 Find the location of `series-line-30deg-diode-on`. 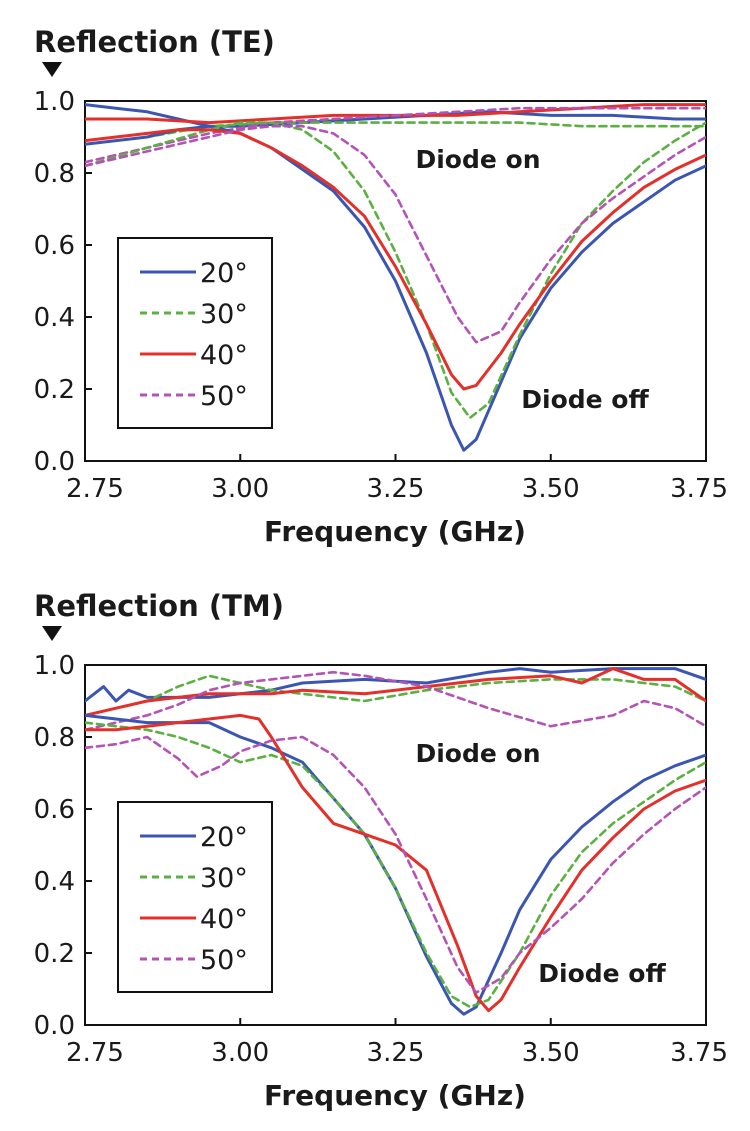

series-line-30deg-diode-on is located at coordinates (395, 133).